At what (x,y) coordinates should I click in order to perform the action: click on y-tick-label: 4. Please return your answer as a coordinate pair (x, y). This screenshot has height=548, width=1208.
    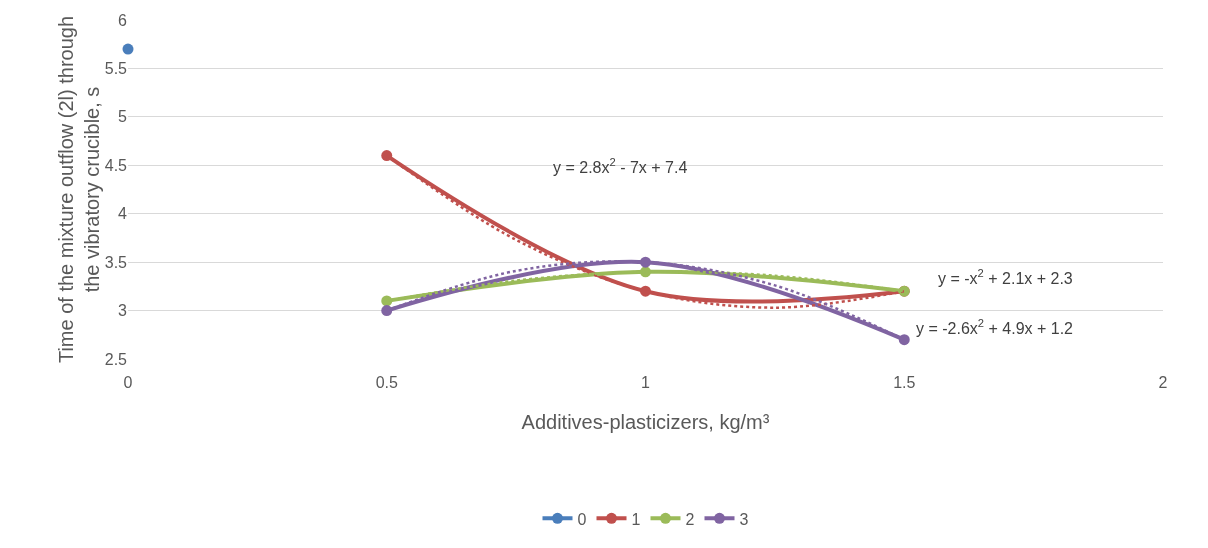
    Looking at the image, I should click on (123, 214).